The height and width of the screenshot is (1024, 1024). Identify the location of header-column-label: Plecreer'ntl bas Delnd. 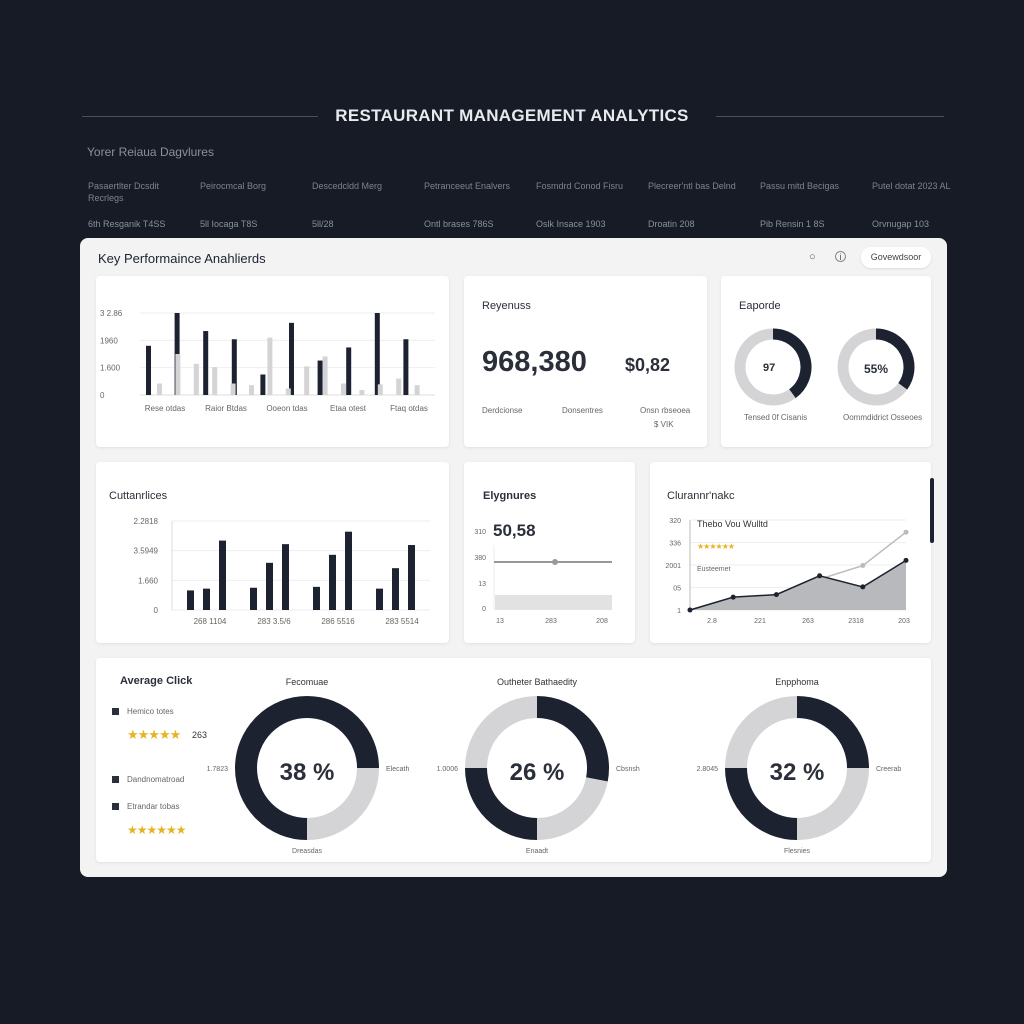
(692, 186).